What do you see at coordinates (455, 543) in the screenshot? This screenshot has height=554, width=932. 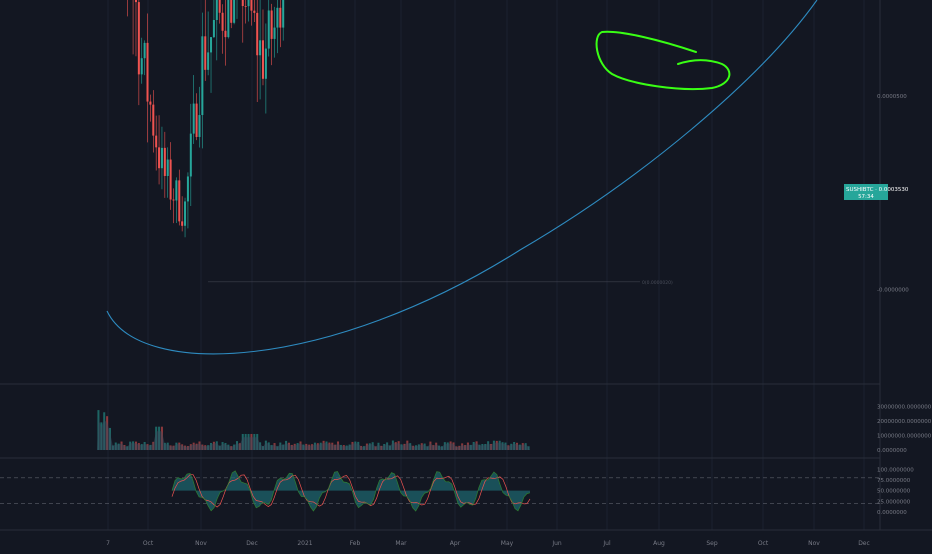 I see `time-tick-label: Apr` at bounding box center [455, 543].